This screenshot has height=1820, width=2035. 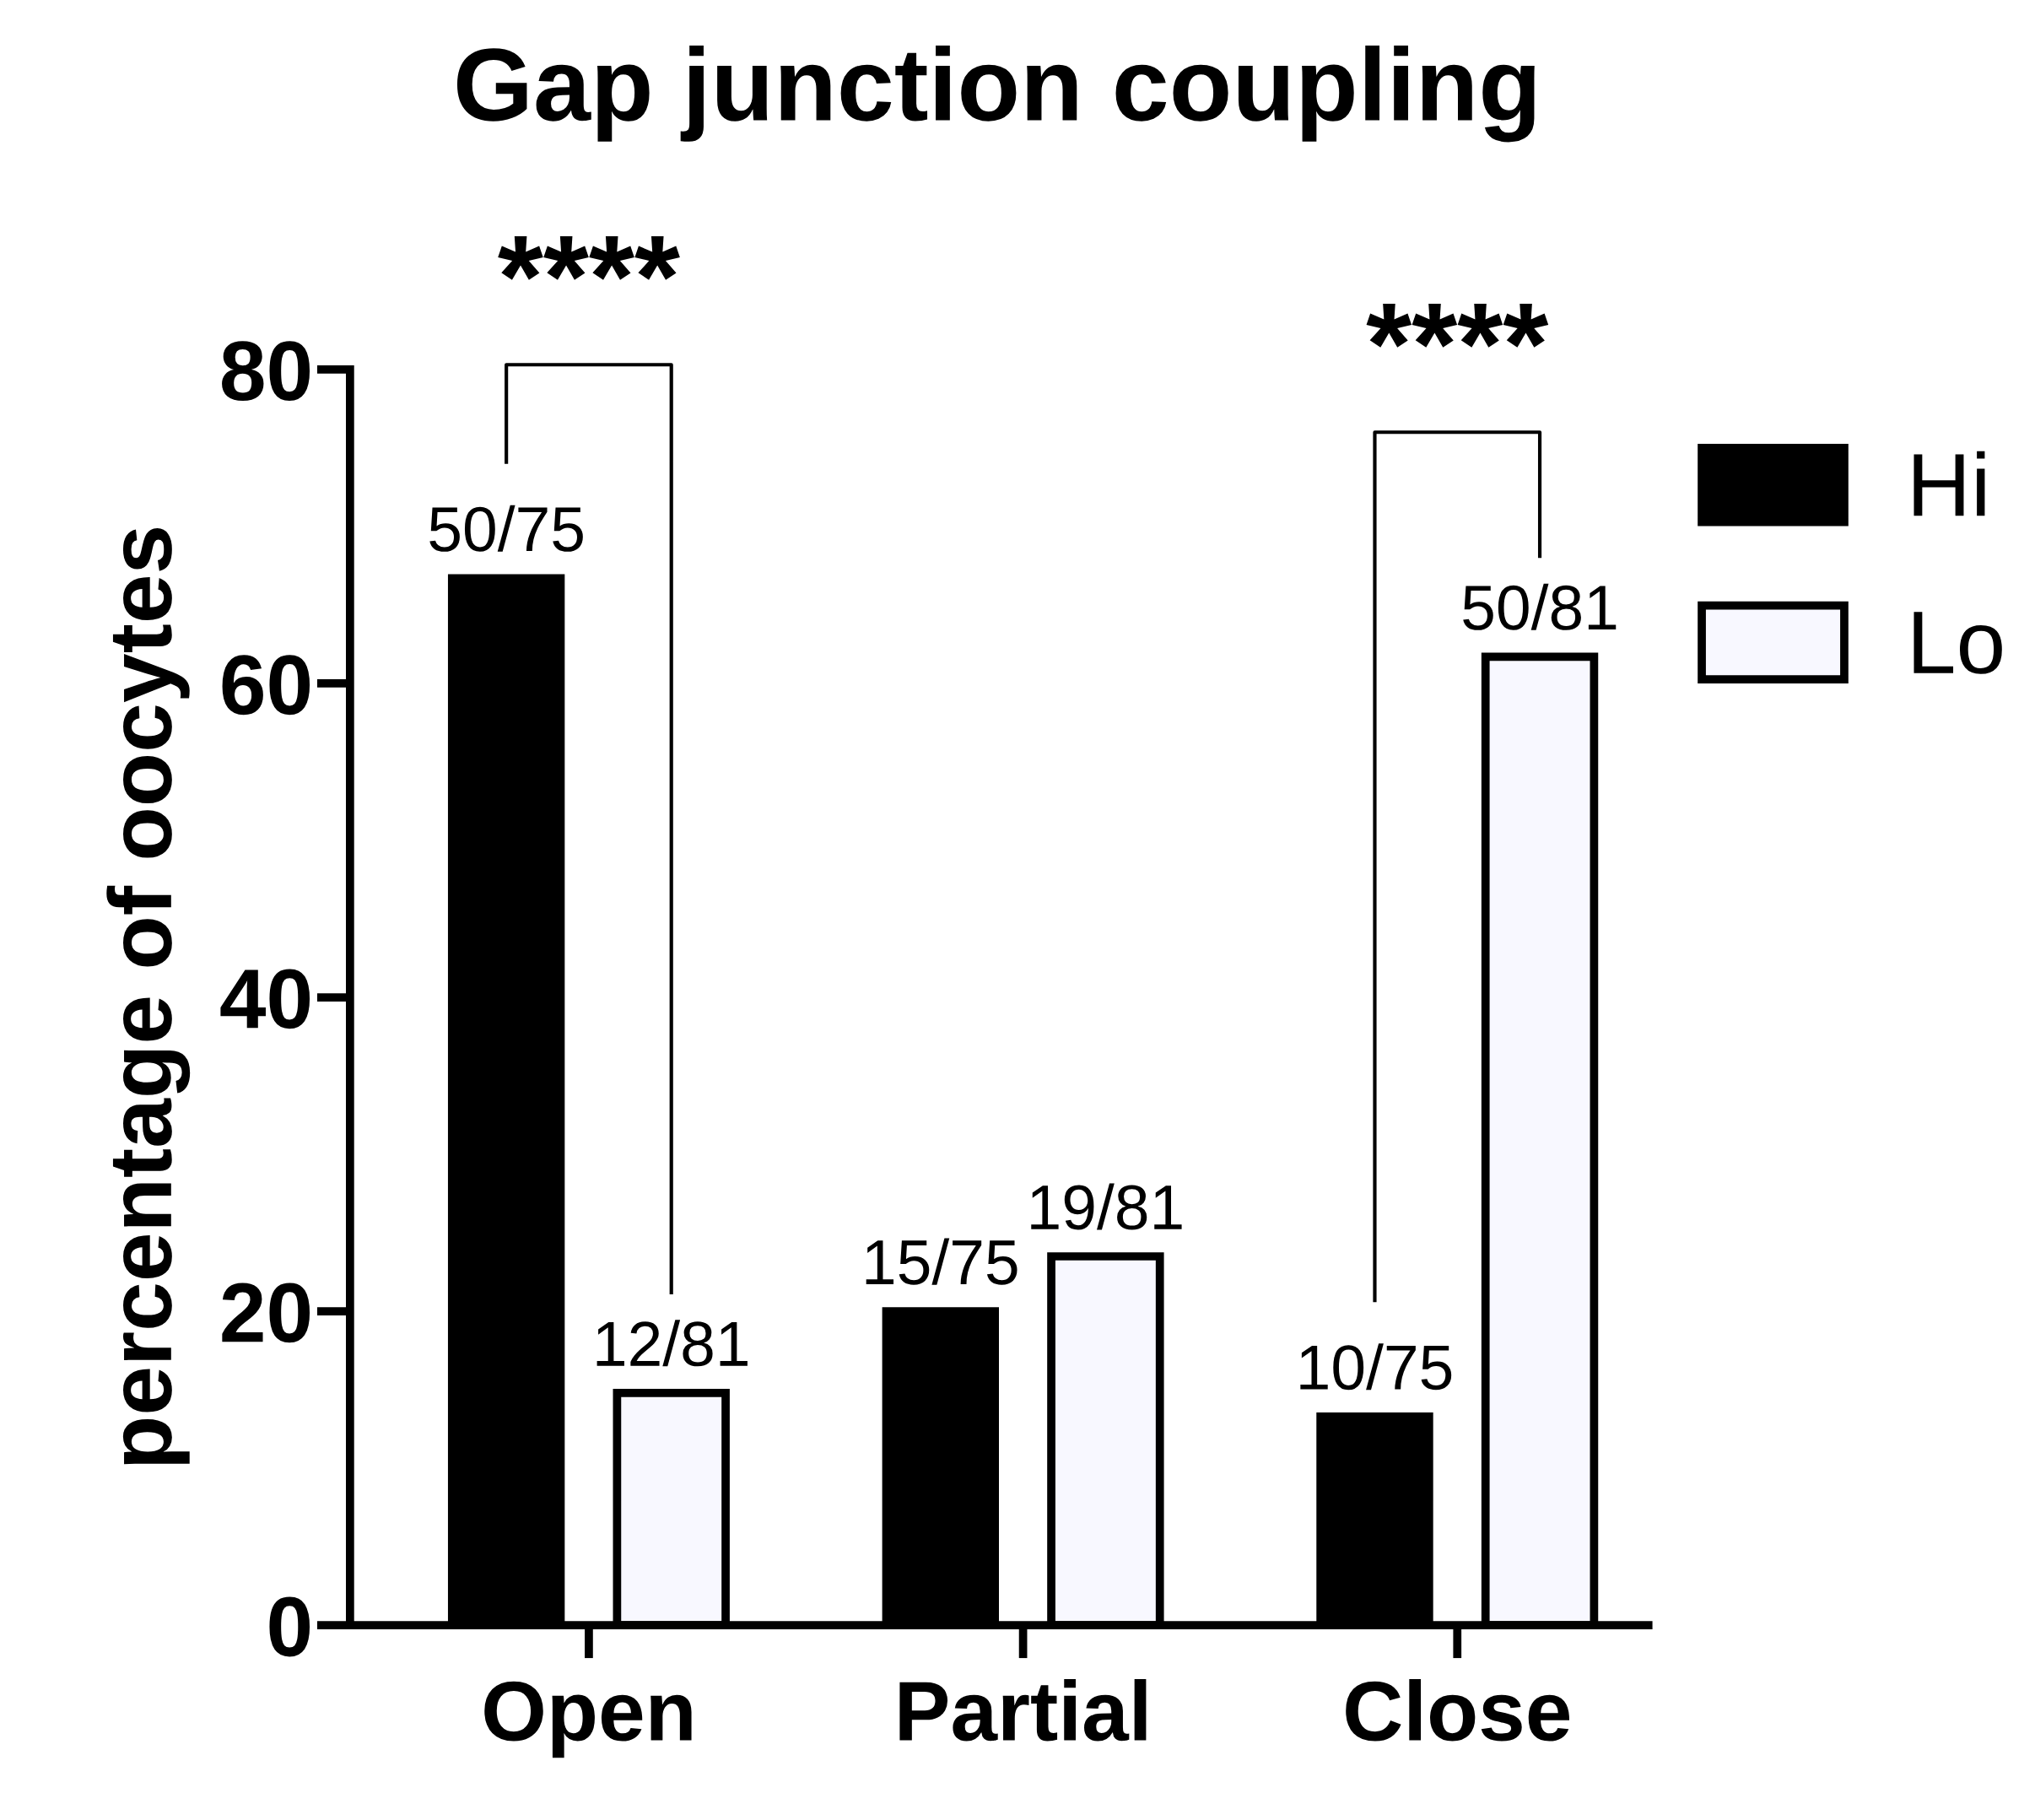 What do you see at coordinates (266, 685) in the screenshot?
I see `y-tick-label: 60` at bounding box center [266, 685].